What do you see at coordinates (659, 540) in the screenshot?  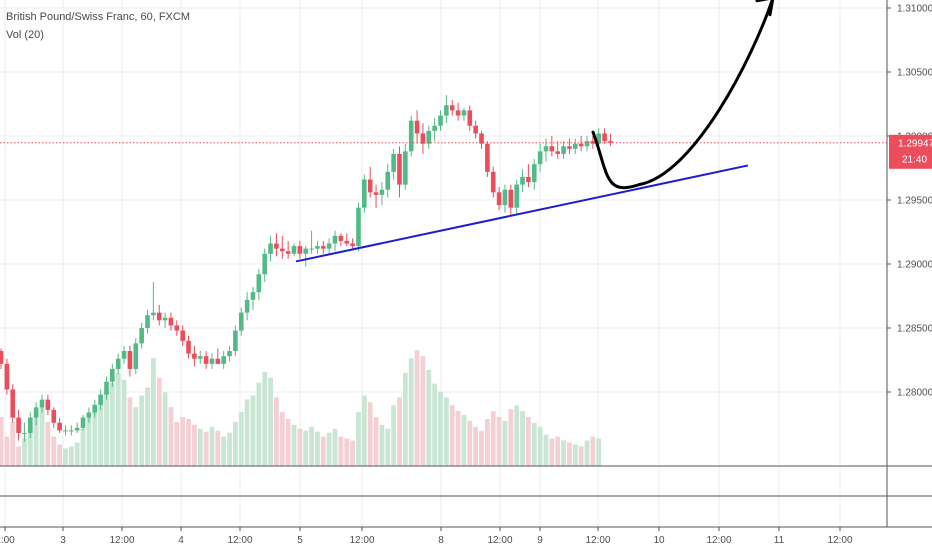 I see `time-tick-label: 10` at bounding box center [659, 540].